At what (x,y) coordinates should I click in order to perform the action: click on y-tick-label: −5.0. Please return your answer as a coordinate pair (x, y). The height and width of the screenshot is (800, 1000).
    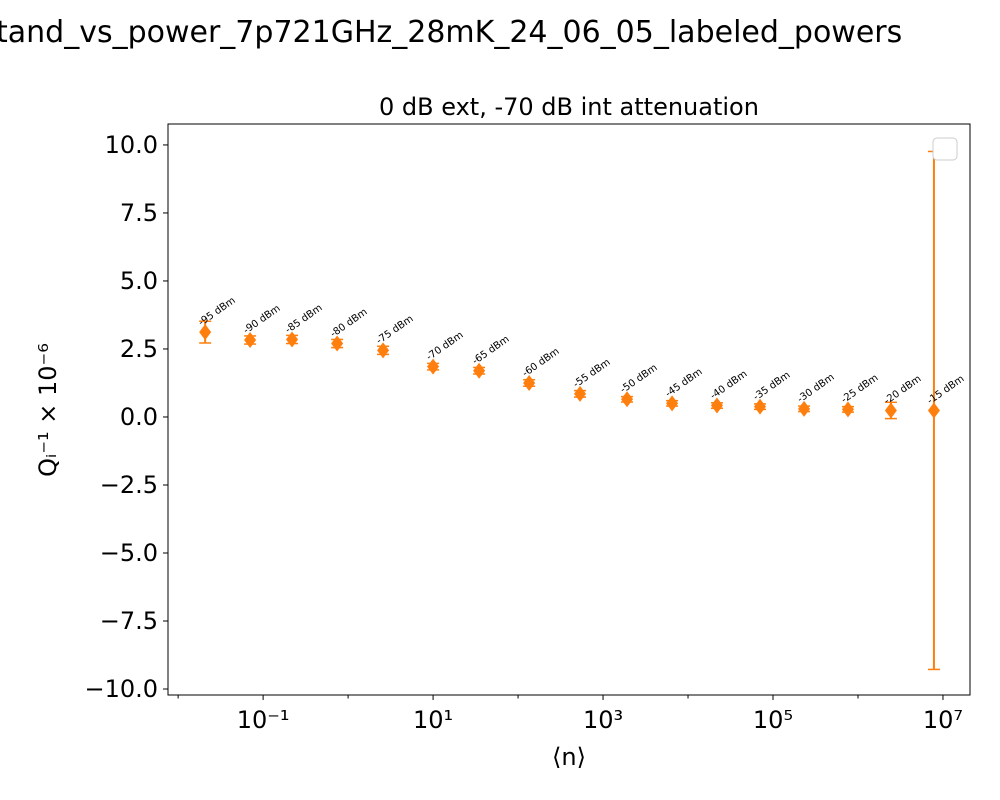
    Looking at the image, I should click on (129, 553).